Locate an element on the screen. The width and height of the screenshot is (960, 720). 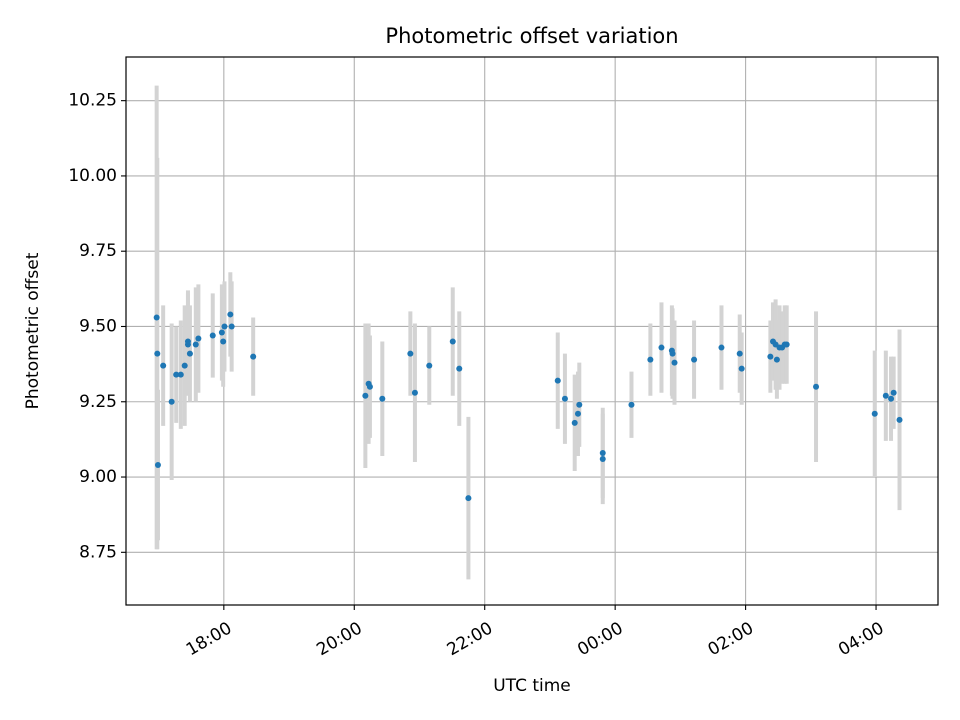
y-tick-label: 9.00 is located at coordinates (98, 477).